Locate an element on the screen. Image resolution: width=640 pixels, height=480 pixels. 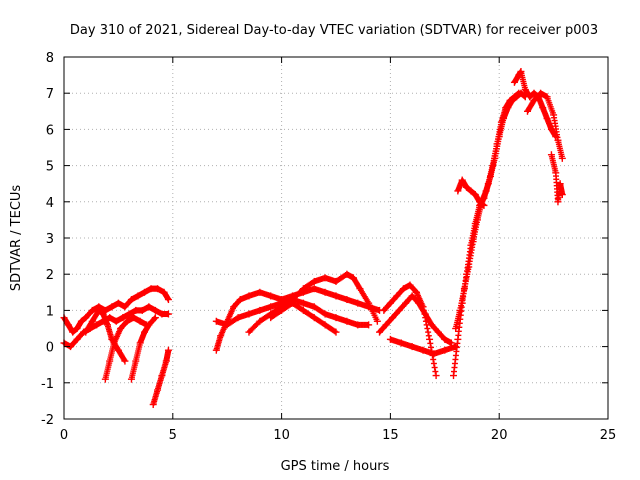
y-tick-label: 1 is located at coordinates (50, 311).